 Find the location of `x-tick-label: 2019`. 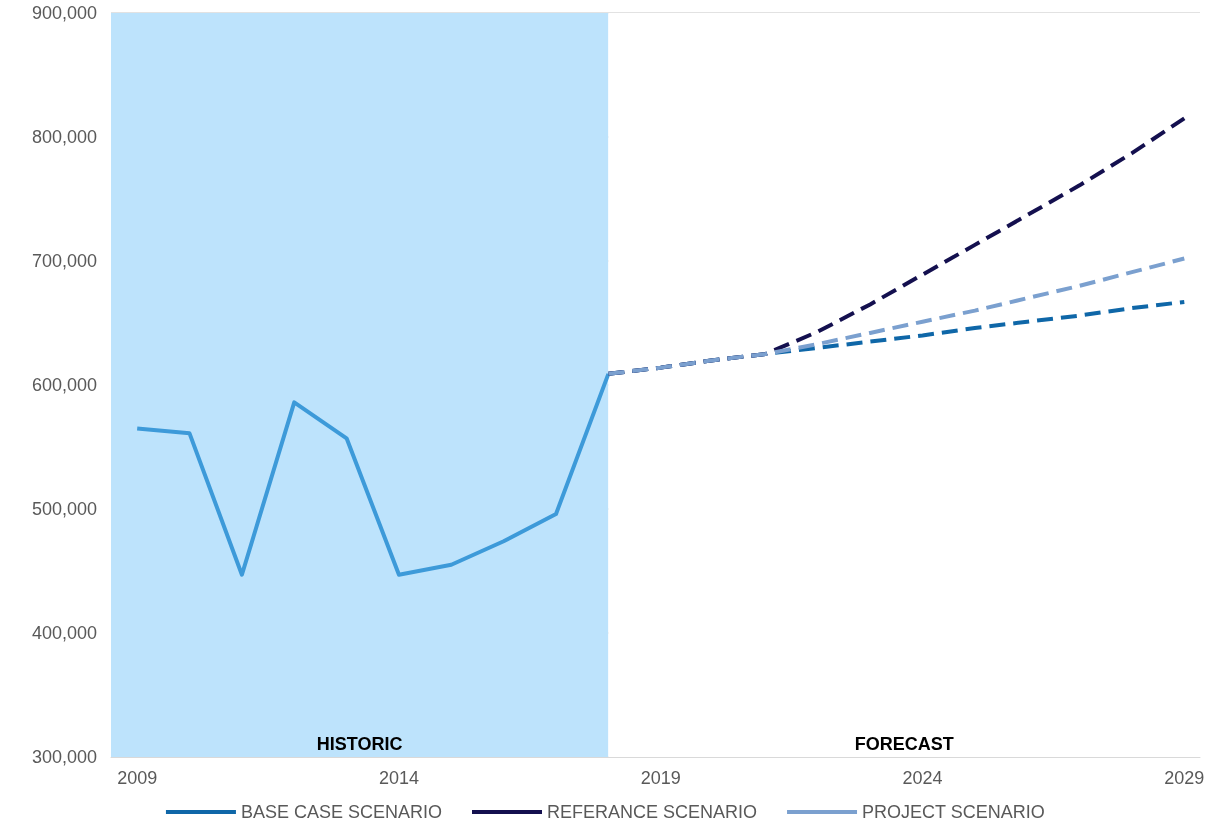

x-tick-label: 2019 is located at coordinates (660, 778).